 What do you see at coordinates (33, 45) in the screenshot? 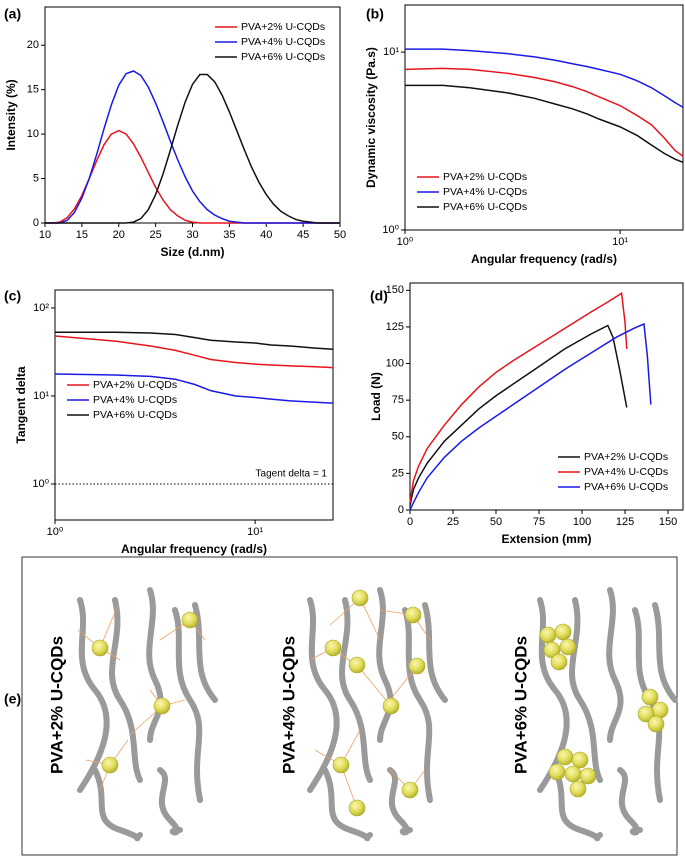
I see `y-tick-label: 20` at bounding box center [33, 45].